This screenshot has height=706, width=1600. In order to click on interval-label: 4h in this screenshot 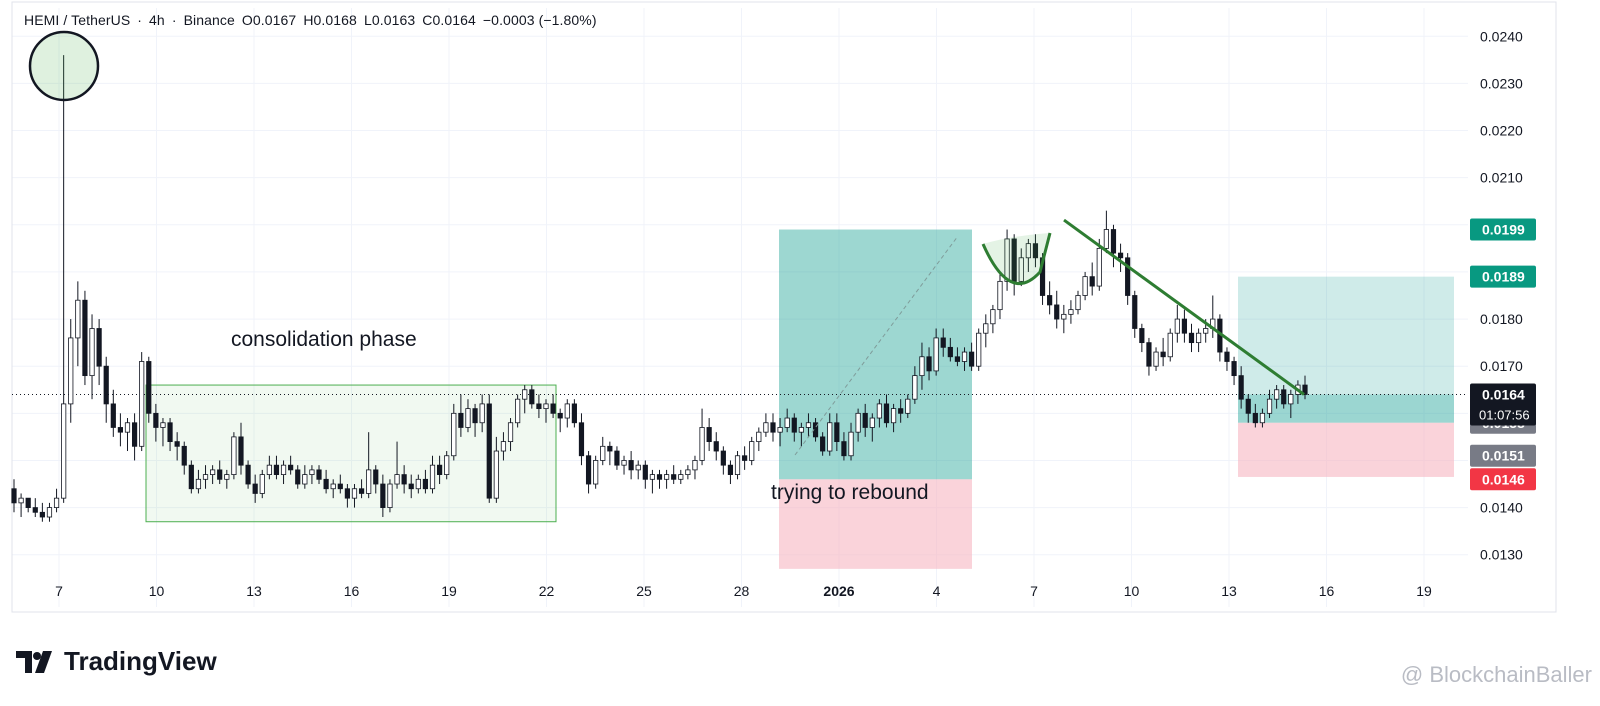, I will do `click(157, 20)`.